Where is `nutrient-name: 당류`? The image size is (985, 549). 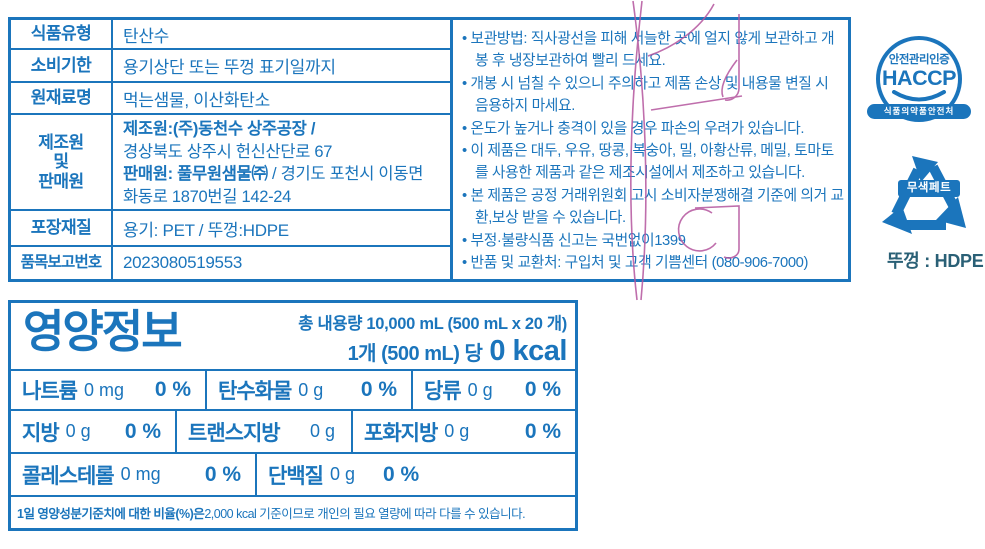
nutrient-name: 당류 is located at coordinates (443, 391).